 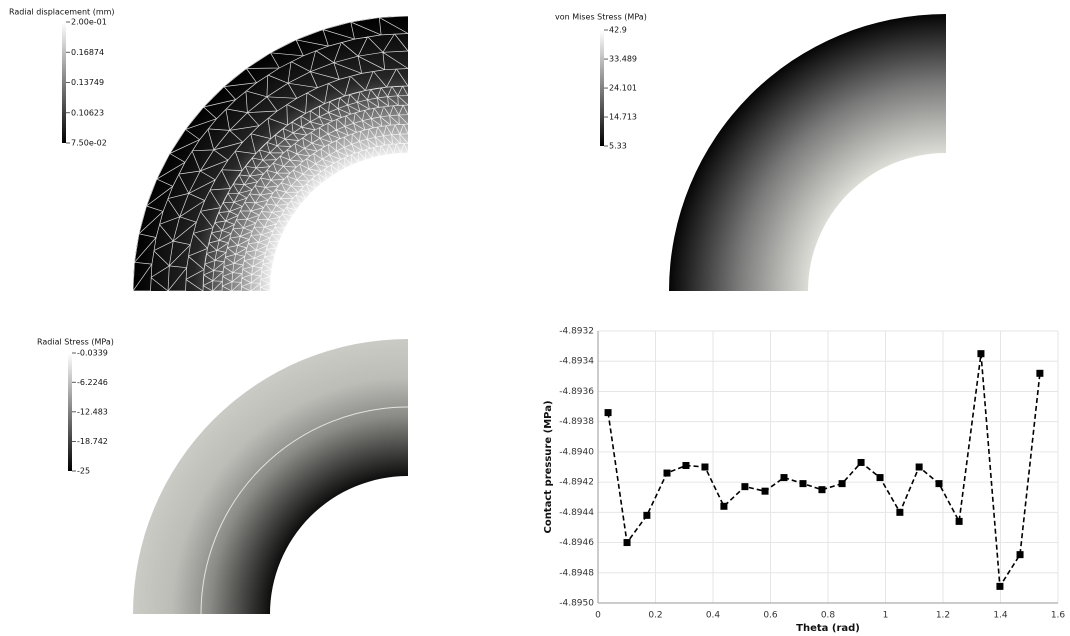 I want to click on colorbar-tick-label: 7.50e-02, so click(x=89, y=143).